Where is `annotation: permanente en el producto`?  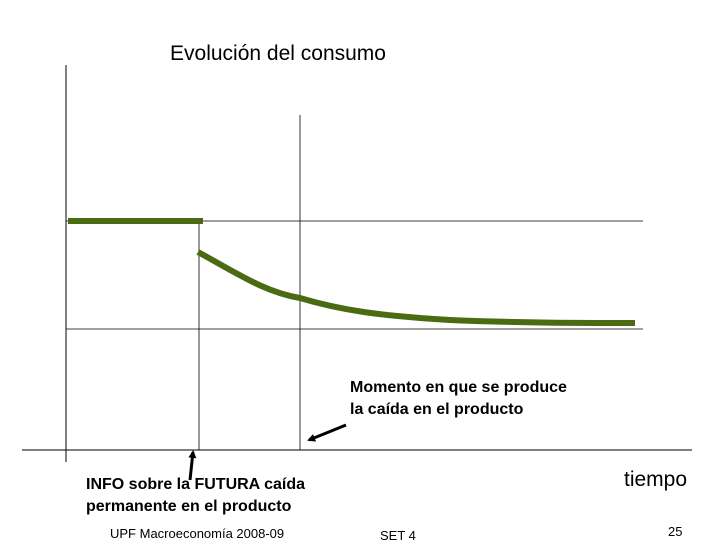
annotation: permanente en el producto is located at coordinates (189, 506).